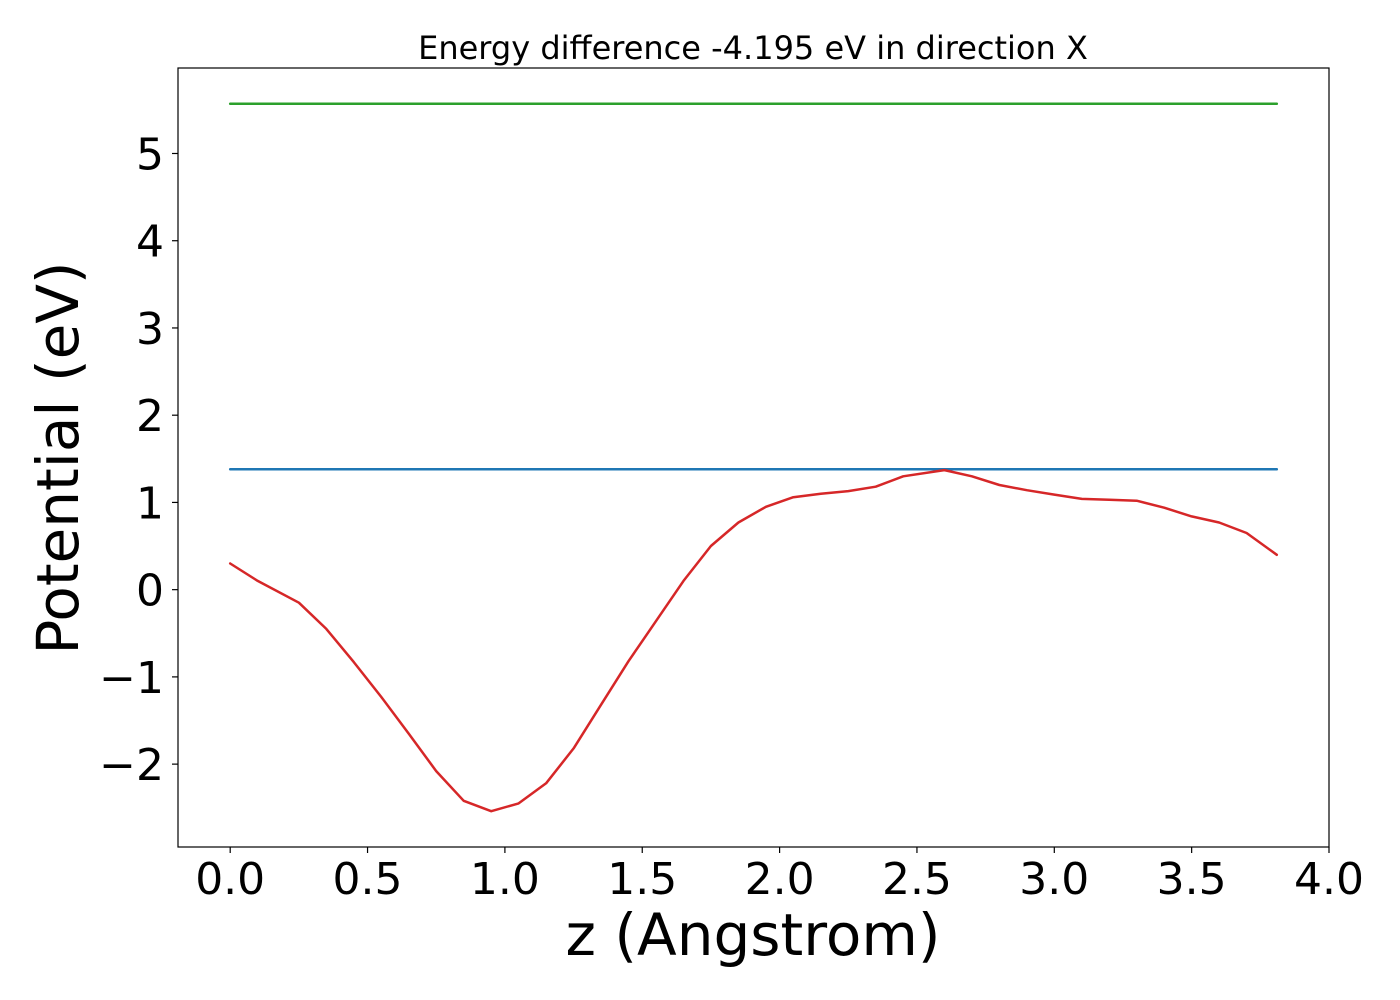 The height and width of the screenshot is (1000, 1400). What do you see at coordinates (917, 879) in the screenshot?
I see `x-tick-label: 2.5` at bounding box center [917, 879].